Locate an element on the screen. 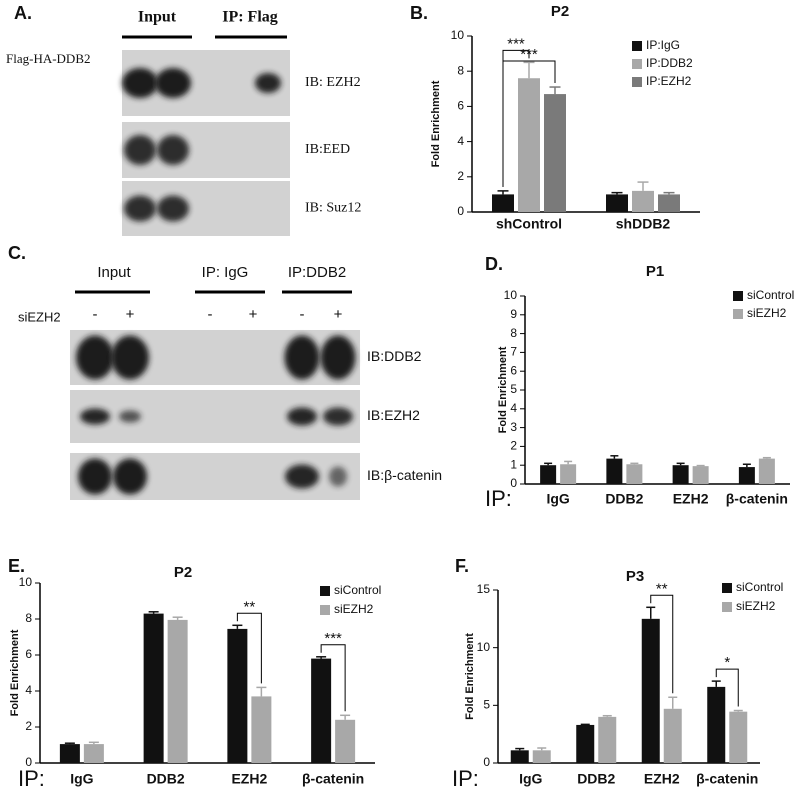 This screenshot has height=794, width=800. lane-sign: - is located at coordinates (302, 314).